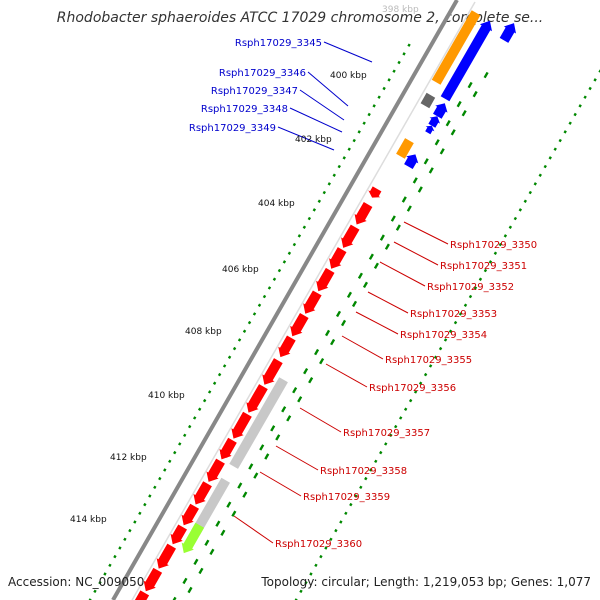  I want to click on tick-label: 400 kbp, so click(348, 76).